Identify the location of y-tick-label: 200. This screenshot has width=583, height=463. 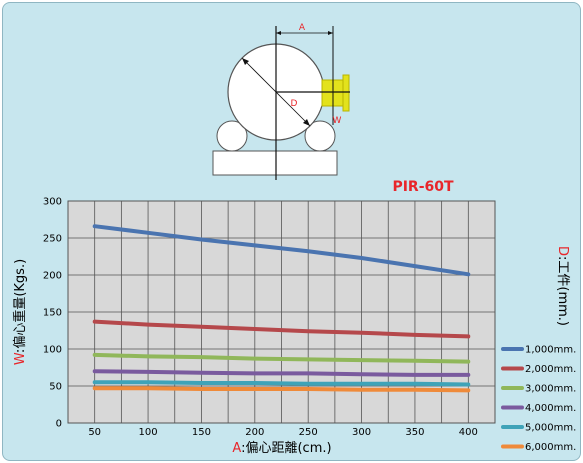
(52, 276).